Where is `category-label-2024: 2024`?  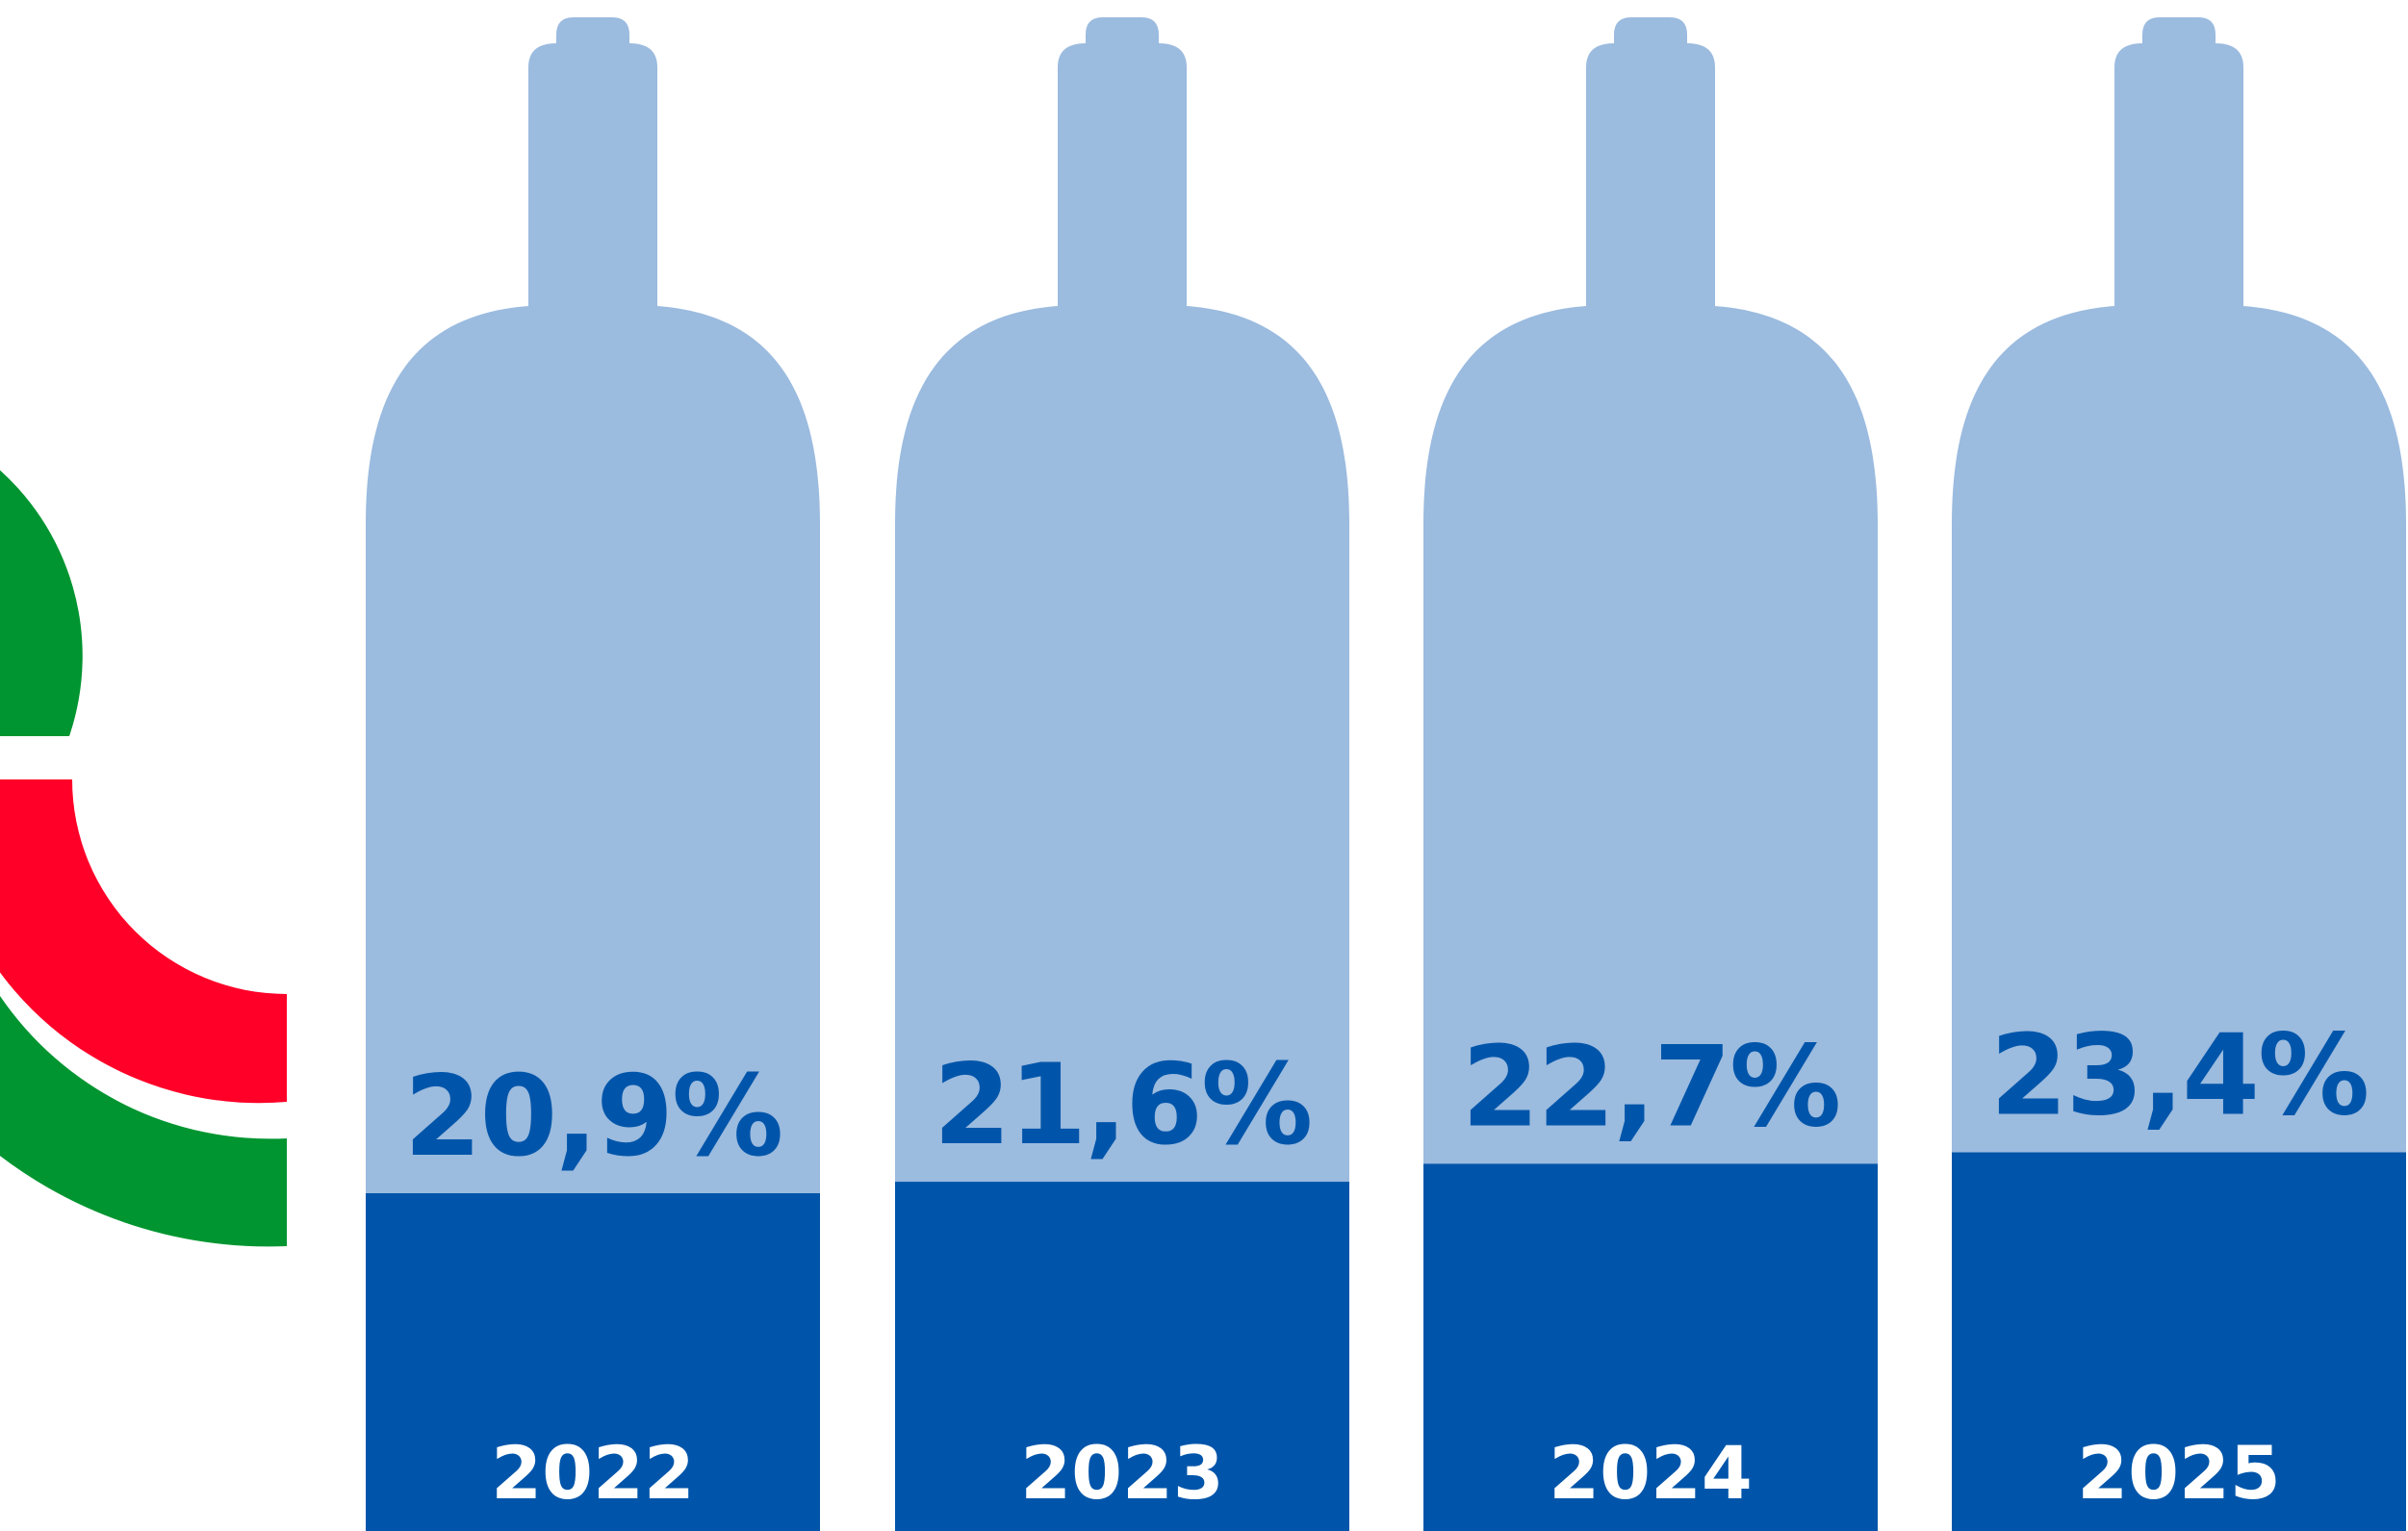
category-label-2024: 2024 is located at coordinates (1651, 1473).